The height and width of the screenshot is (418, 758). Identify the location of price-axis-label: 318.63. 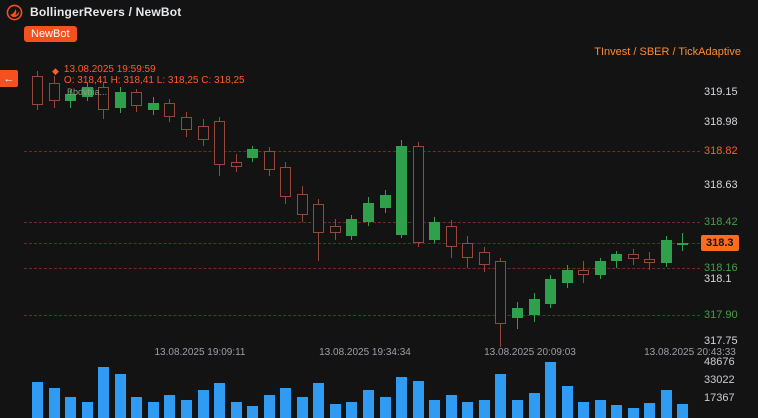
(721, 184).